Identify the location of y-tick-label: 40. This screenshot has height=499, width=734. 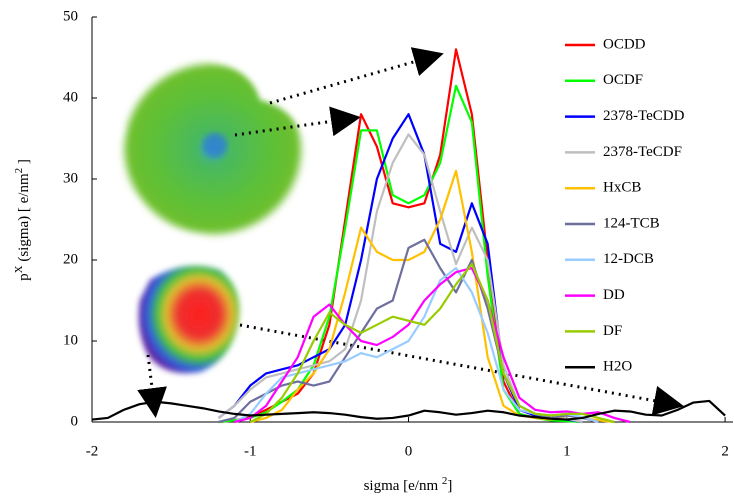
(70, 97).